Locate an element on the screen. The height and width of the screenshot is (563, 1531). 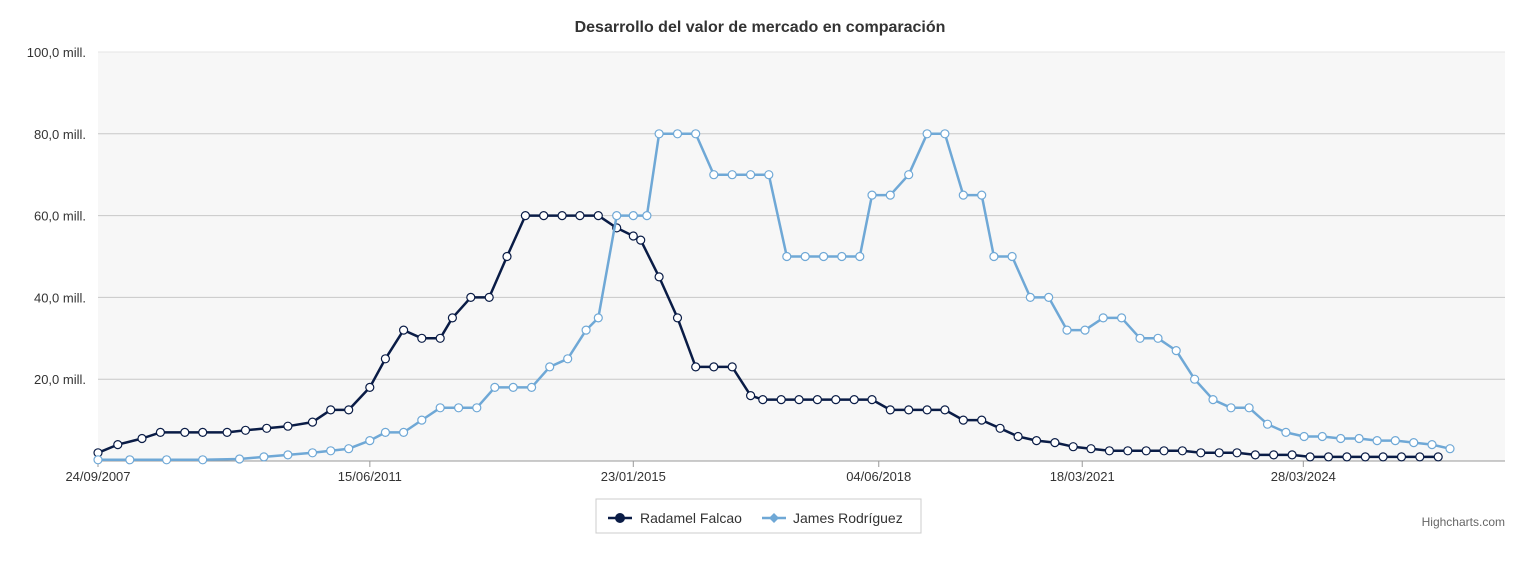
legend-item-james-rodriguez: James Rodríguez is located at coordinates (832, 518).